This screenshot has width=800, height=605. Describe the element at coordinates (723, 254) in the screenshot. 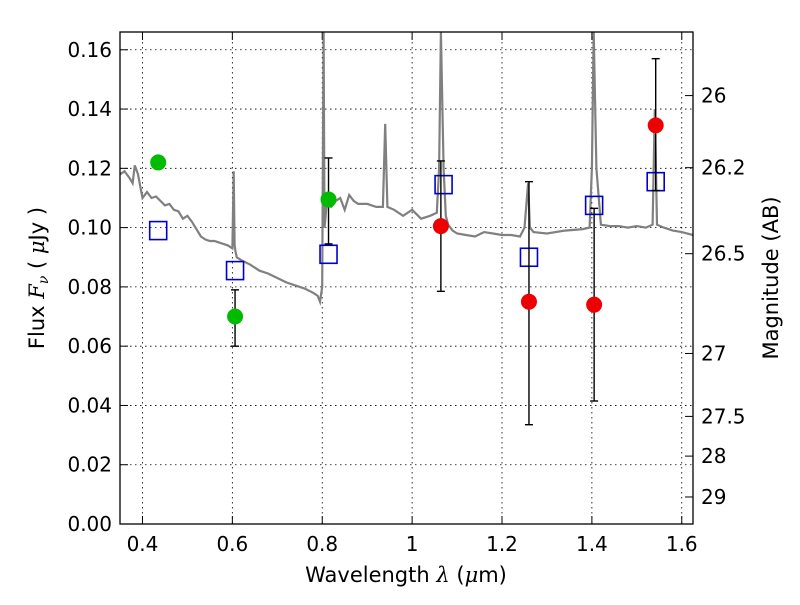

I see `magnitude-tick-label: 26.5` at that location.